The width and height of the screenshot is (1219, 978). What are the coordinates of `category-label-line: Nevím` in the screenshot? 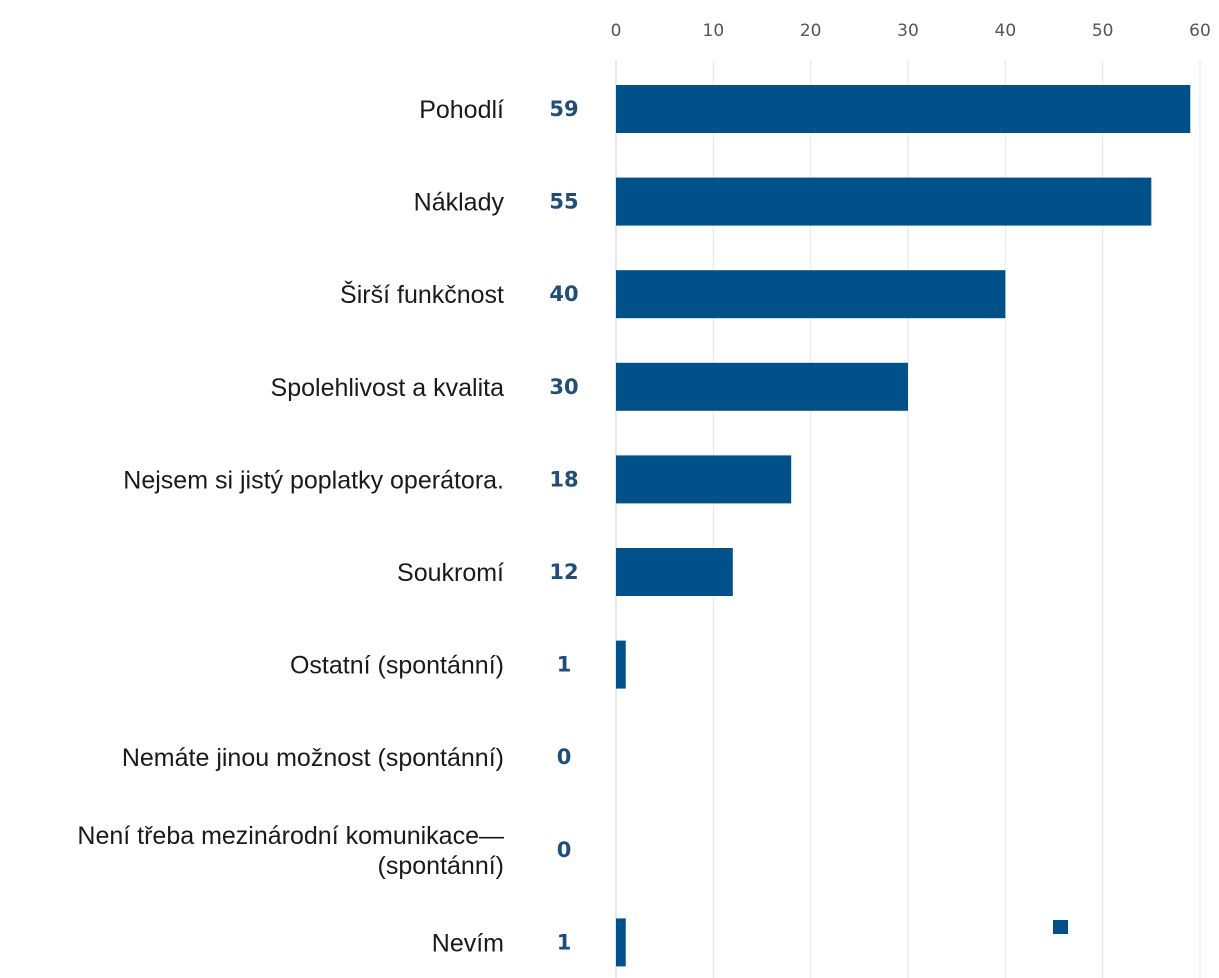 It's located at (468, 943).